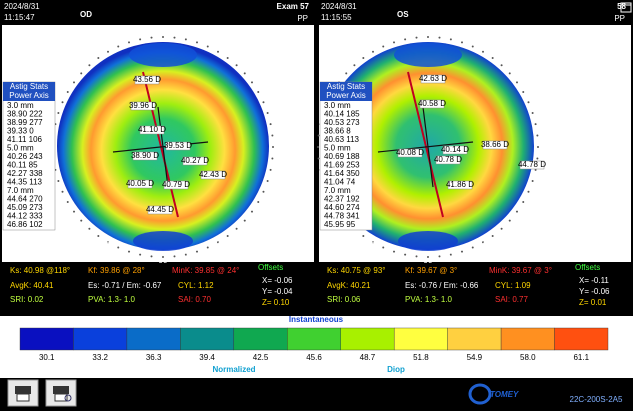  I want to click on zone-size: 5.0 mm, so click(20, 148).